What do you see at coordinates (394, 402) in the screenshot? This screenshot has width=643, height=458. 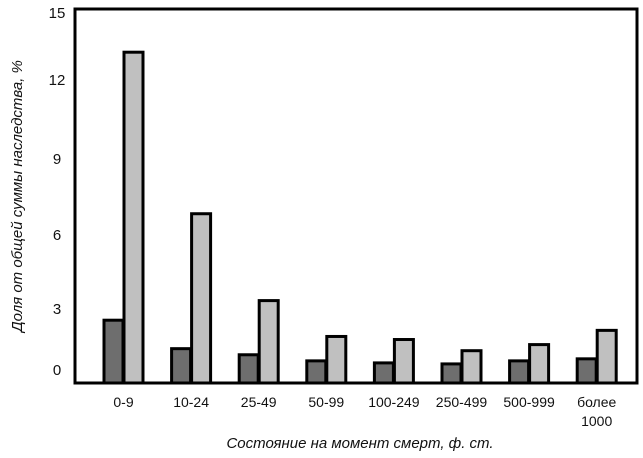 I see `x-tick-label: 100-249` at bounding box center [394, 402].